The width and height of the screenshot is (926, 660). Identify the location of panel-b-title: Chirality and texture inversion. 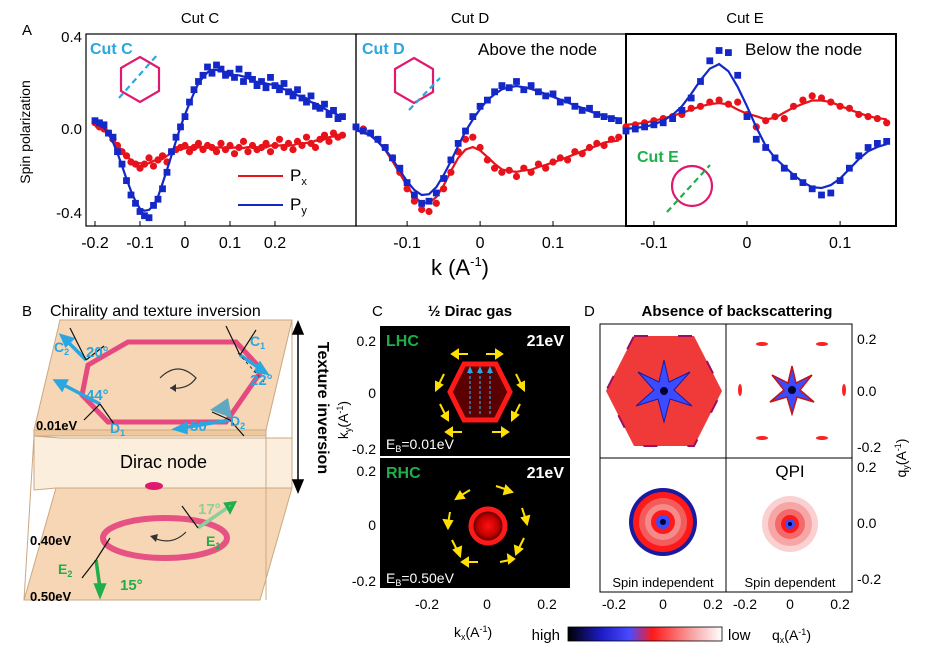
(155, 311).